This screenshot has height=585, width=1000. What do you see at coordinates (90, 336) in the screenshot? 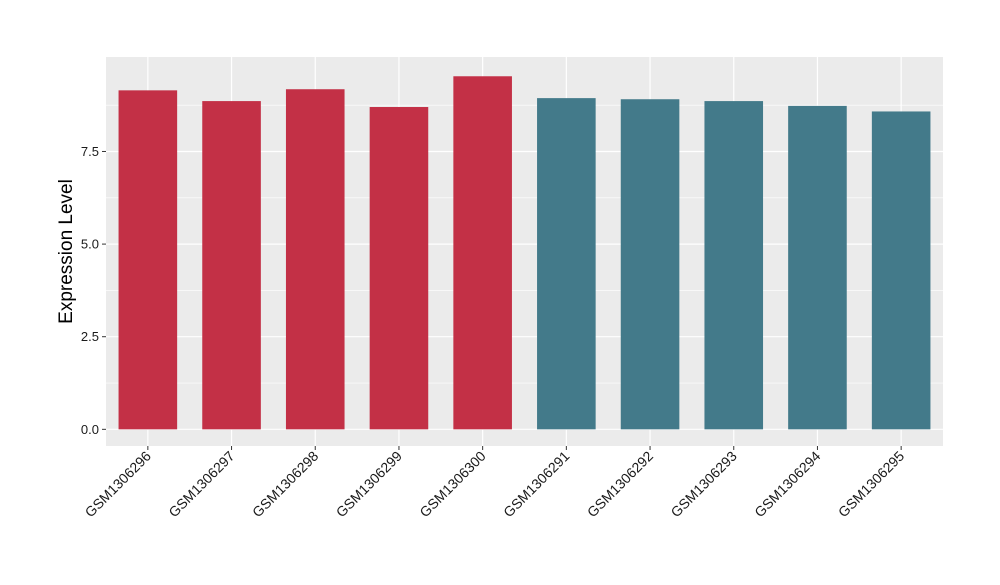
I see `y-tick-label: 2.5` at bounding box center [90, 336].